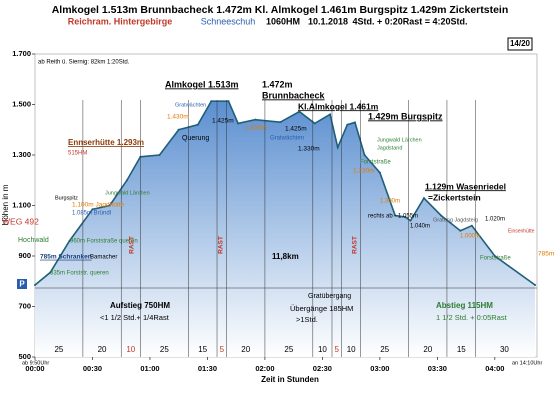 The image size is (560, 420). Describe the element at coordinates (328, 21) in the screenshot. I see `subtitle-part: 10.1.2018` at that location.